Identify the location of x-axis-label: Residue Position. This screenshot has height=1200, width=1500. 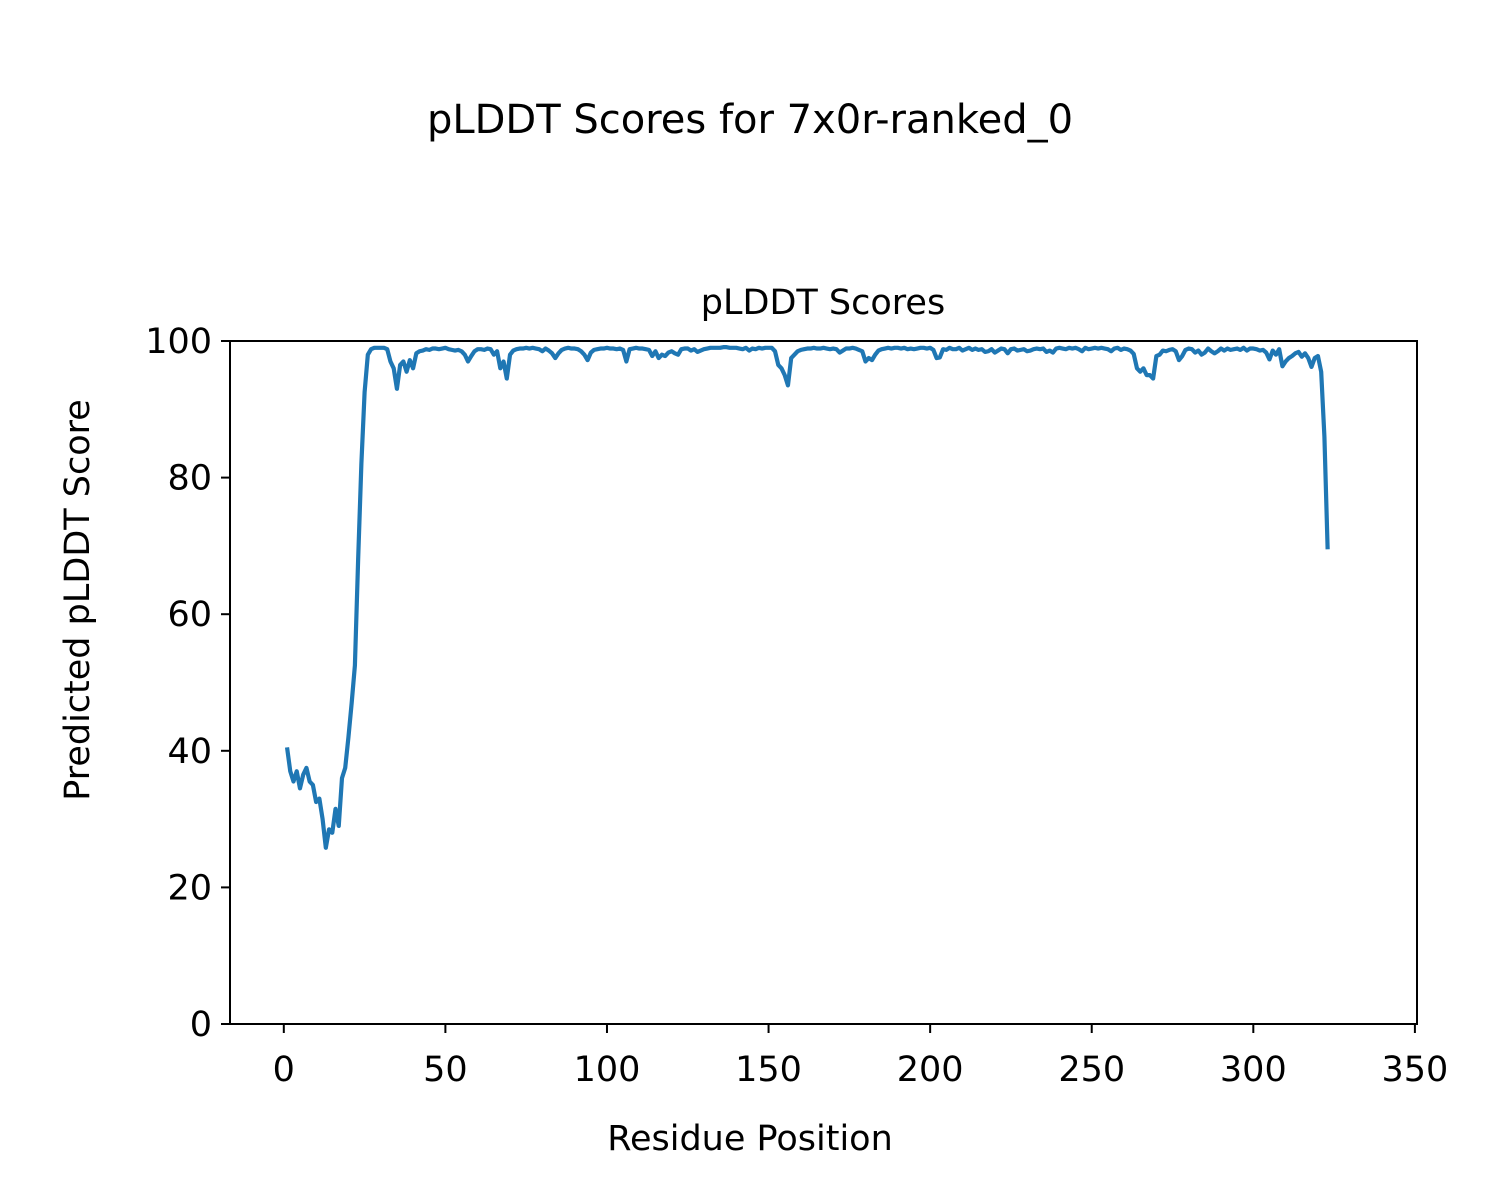
(750, 1139).